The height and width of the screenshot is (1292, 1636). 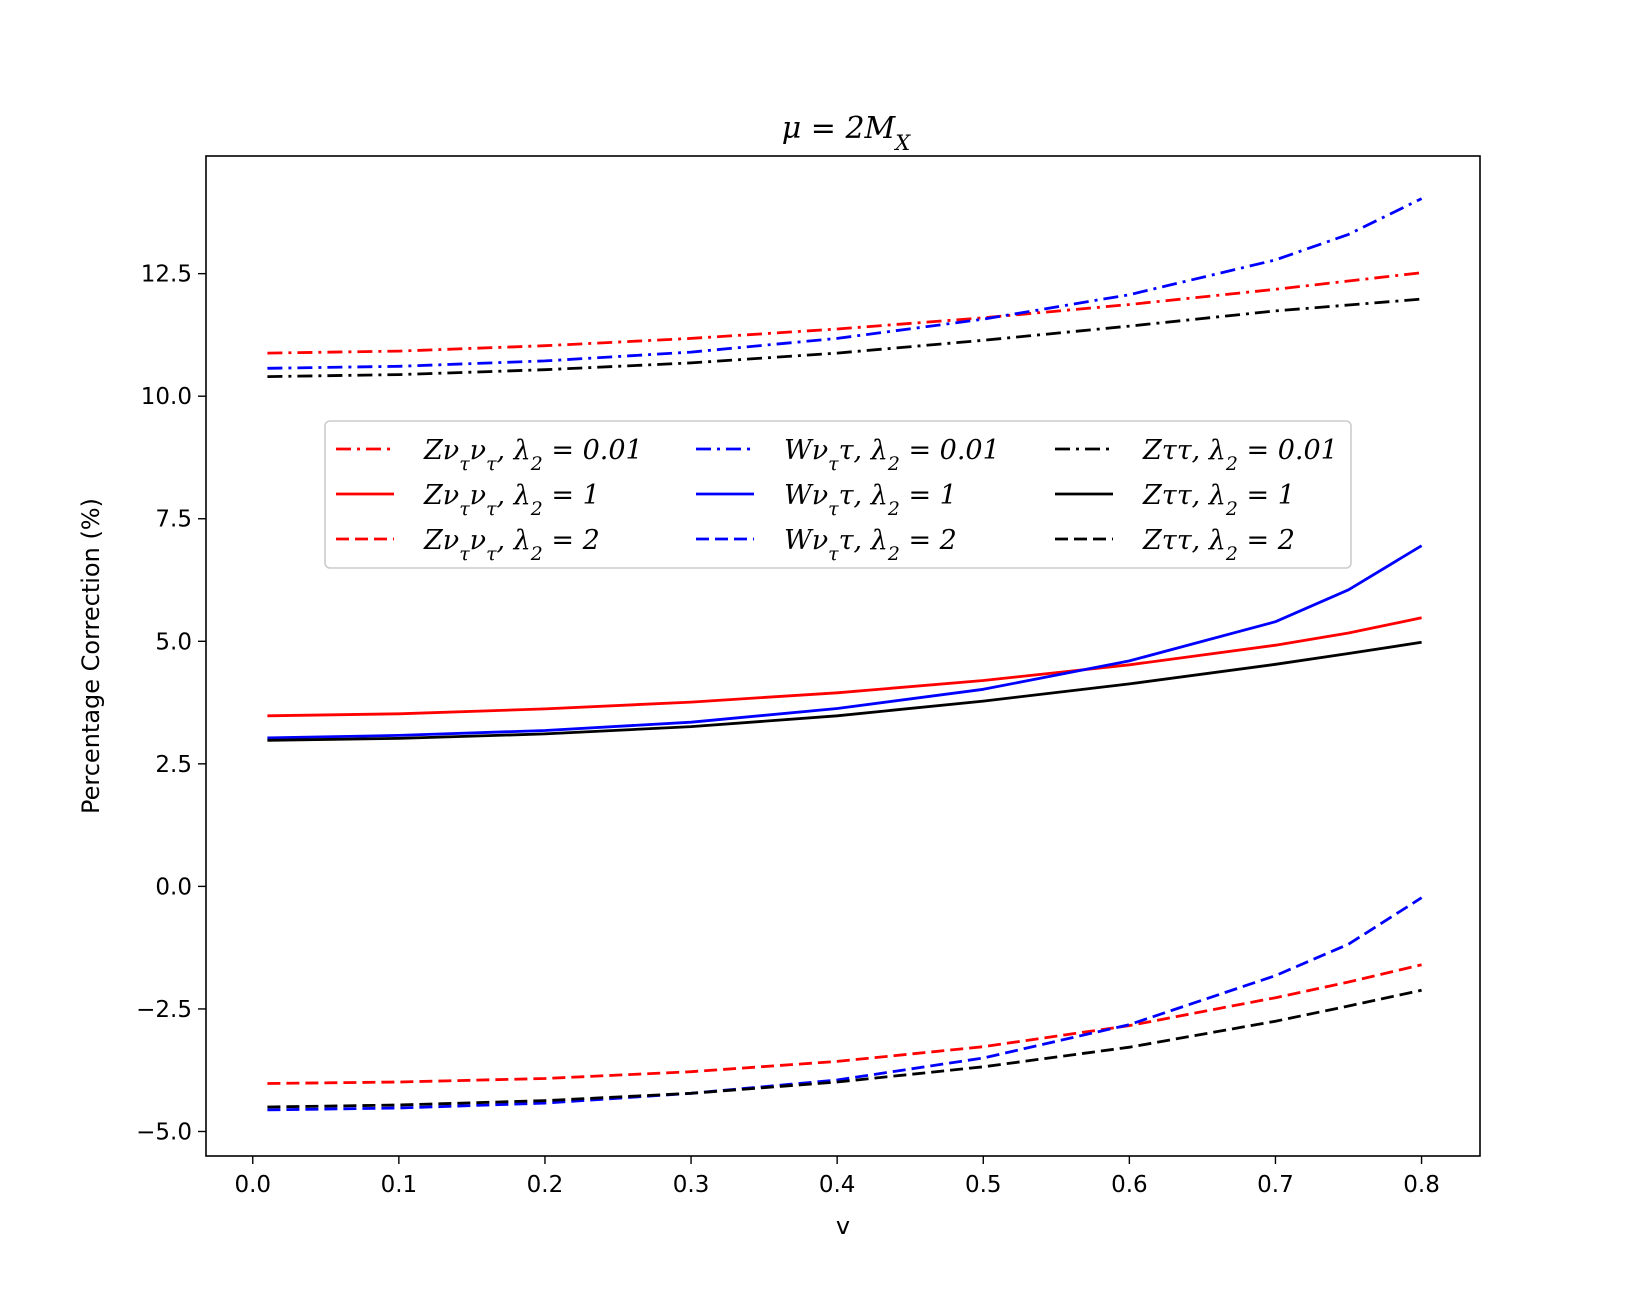 I want to click on legend-label: Zττ, λ2 = 1, so click(x=1218, y=500).